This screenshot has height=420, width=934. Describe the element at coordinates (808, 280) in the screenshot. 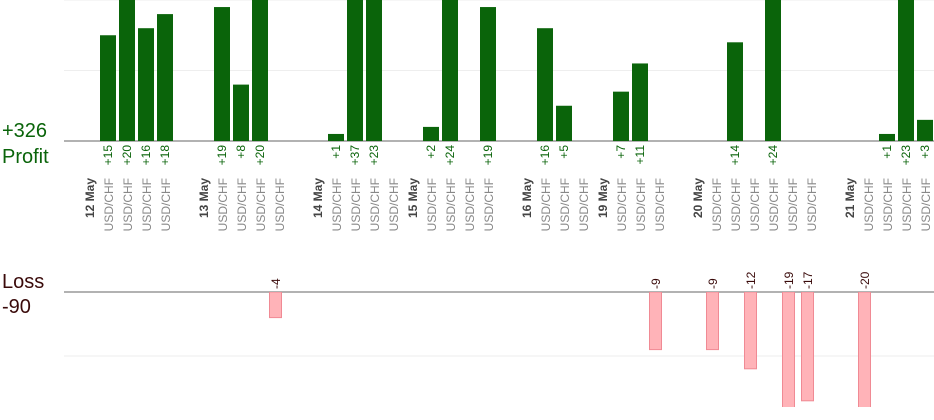

I see `value-label: -17` at that location.